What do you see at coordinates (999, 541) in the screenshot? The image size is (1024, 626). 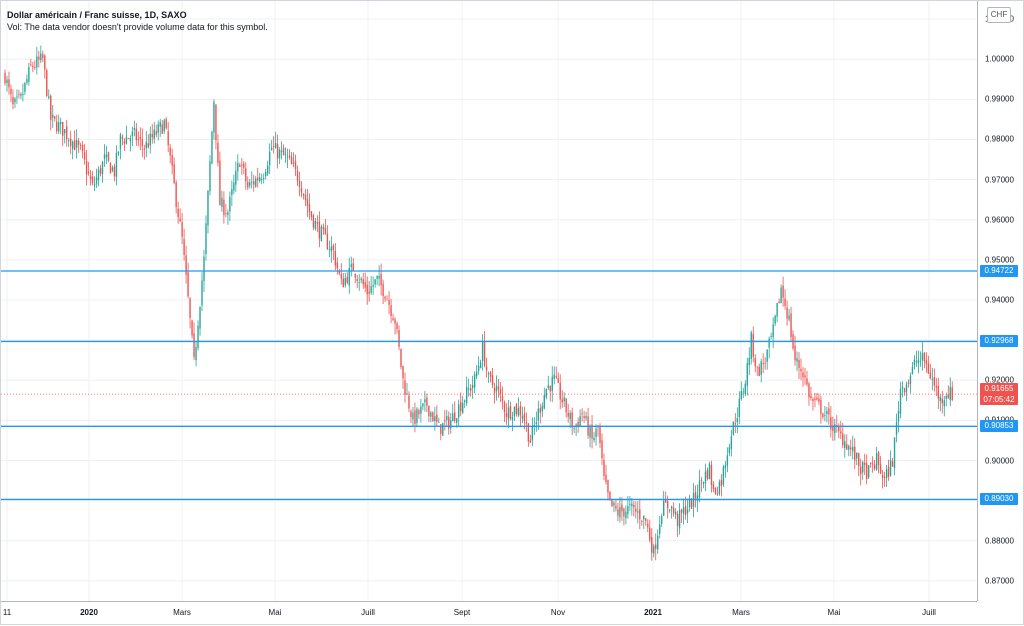 I see `price-tick-label: 0.88000` at bounding box center [999, 541].